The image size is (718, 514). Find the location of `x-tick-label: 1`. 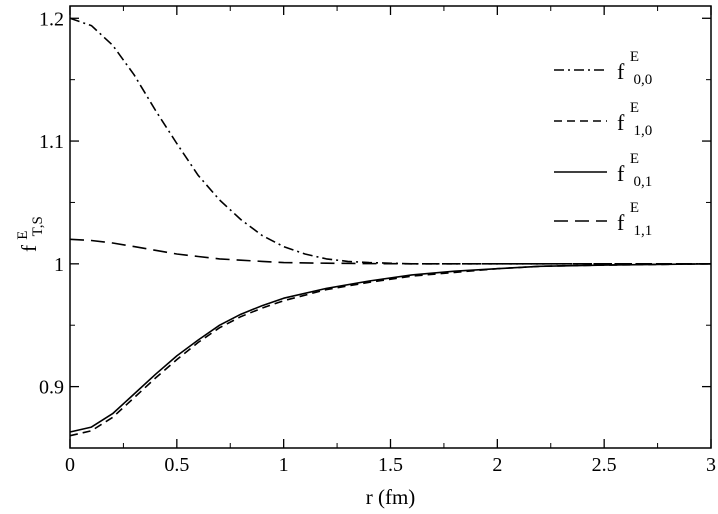

x-tick-label: 1 is located at coordinates (284, 465).